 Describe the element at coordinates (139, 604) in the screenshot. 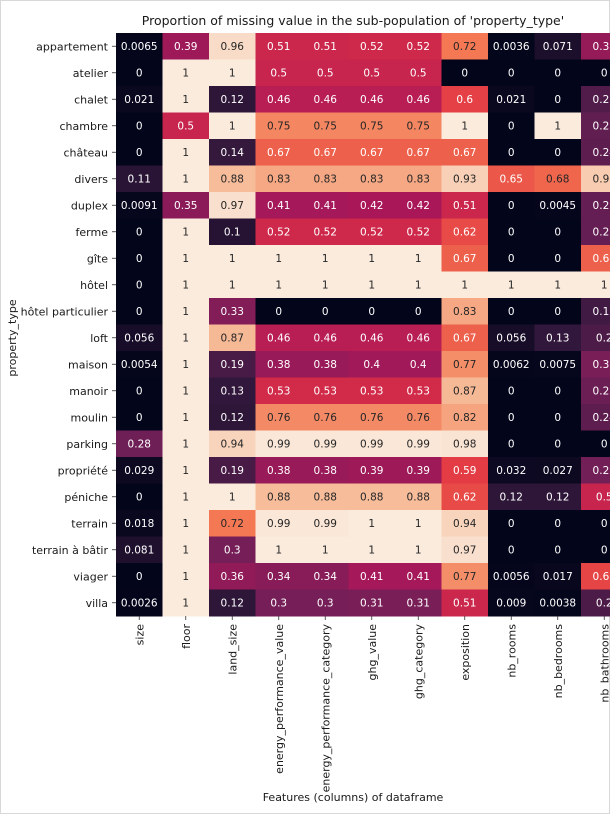

I see `cell-value-label: 0.0026` at that location.